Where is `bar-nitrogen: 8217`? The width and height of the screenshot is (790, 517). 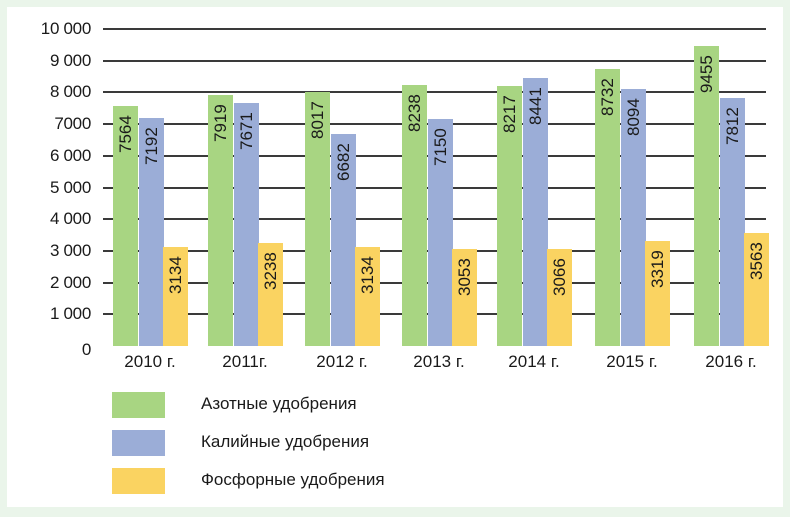 bar-nitrogen: 8217 is located at coordinates (509, 215).